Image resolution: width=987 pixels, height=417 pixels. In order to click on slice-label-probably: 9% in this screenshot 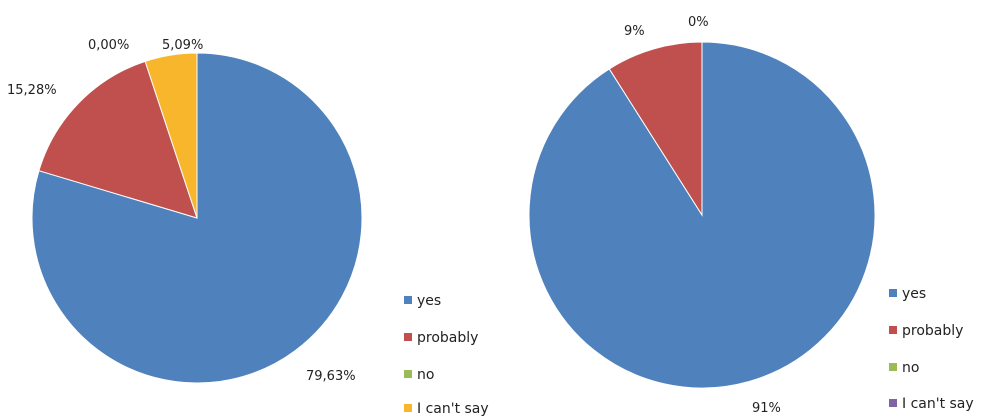, I will do `click(634, 31)`.